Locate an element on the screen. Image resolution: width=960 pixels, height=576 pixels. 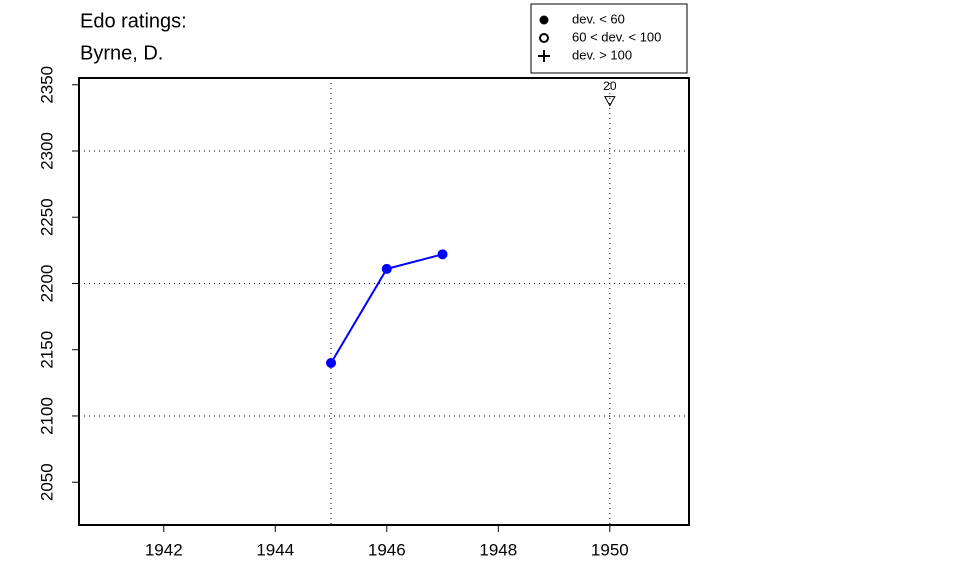
y-tick-label: 2100 is located at coordinates (46, 416).